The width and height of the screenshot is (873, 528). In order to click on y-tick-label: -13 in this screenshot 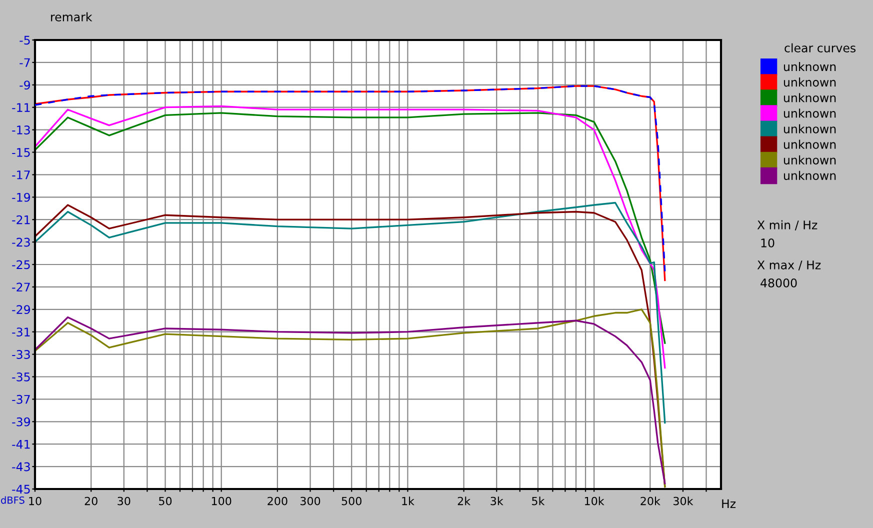, I will do `click(21, 130)`.